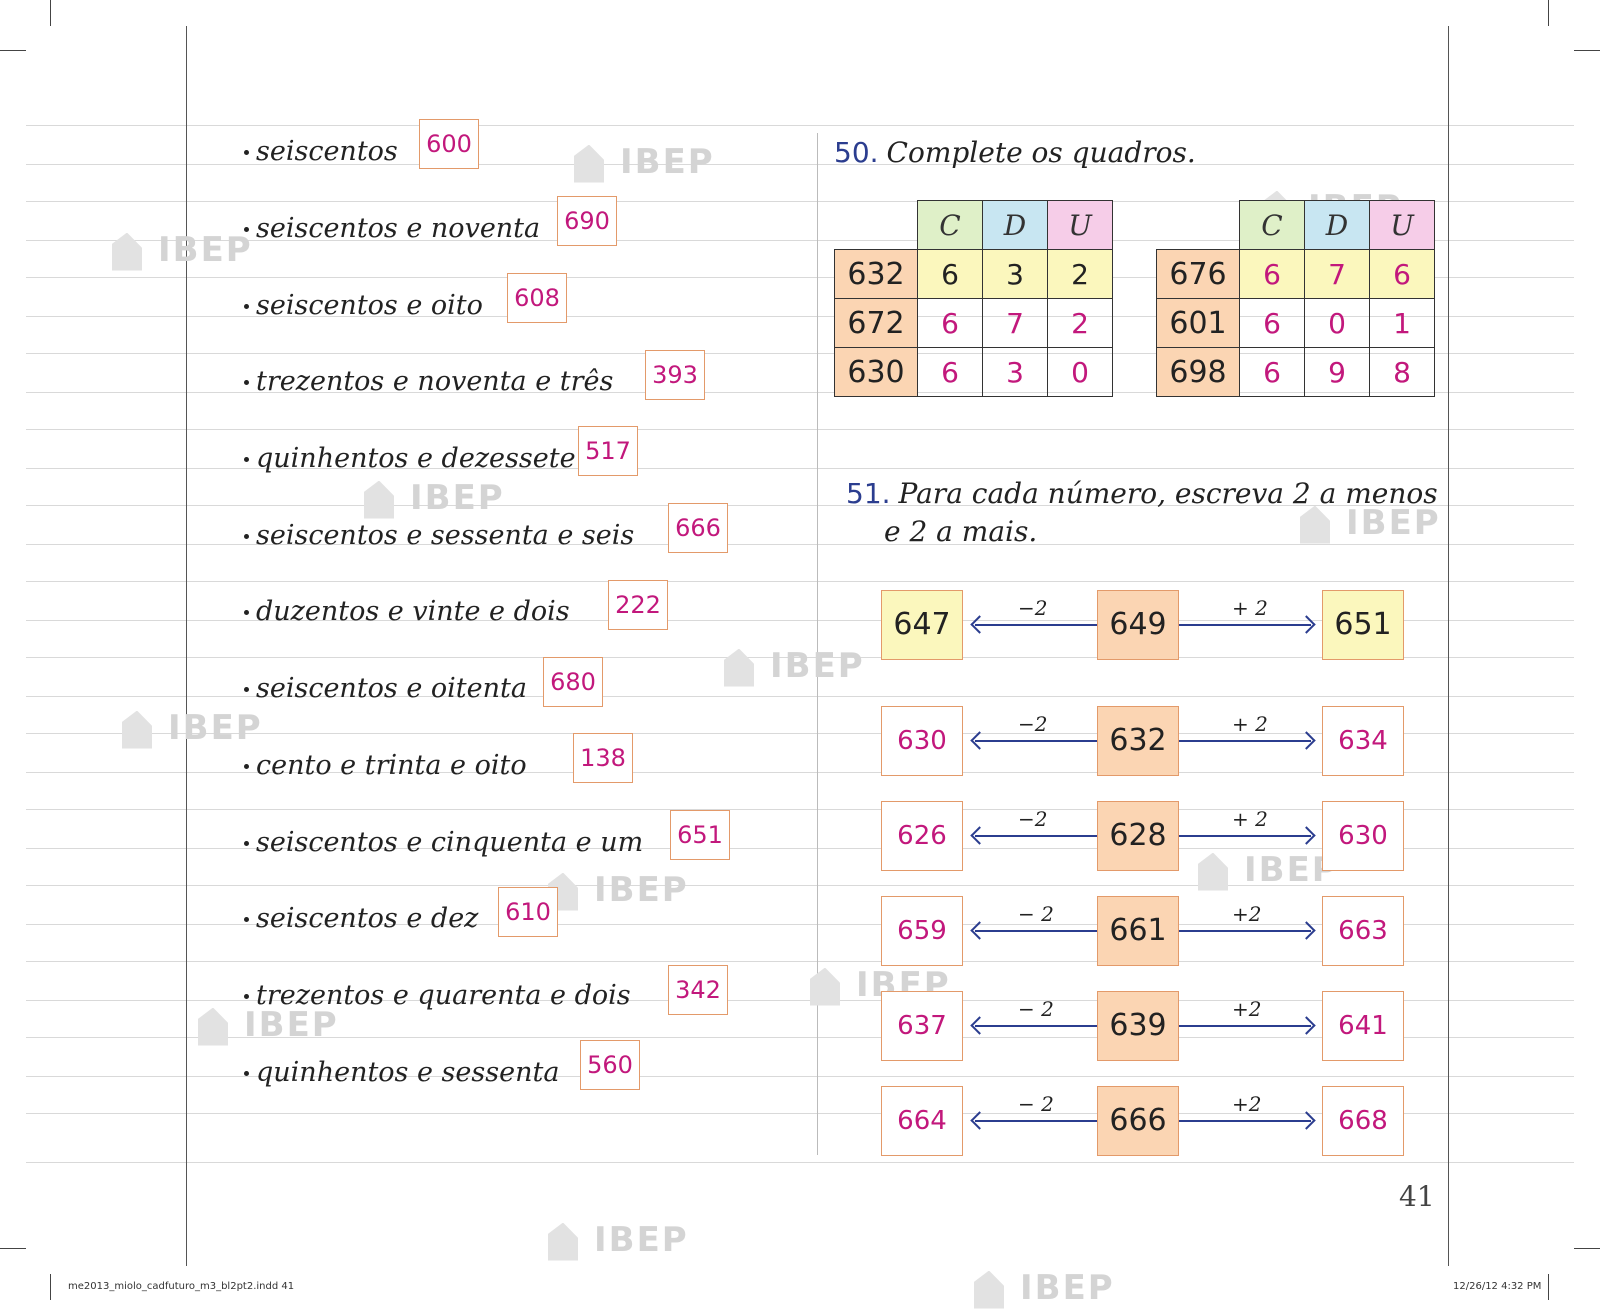 The height and width of the screenshot is (1309, 1600). What do you see at coordinates (698, 990) in the screenshot?
I see `answer-box: 342` at bounding box center [698, 990].